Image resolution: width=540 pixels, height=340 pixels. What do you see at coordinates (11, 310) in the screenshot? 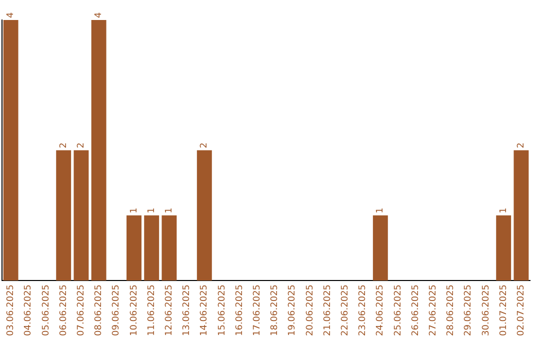
I see `x-tick-label: 03.06.2025` at bounding box center [11, 310].